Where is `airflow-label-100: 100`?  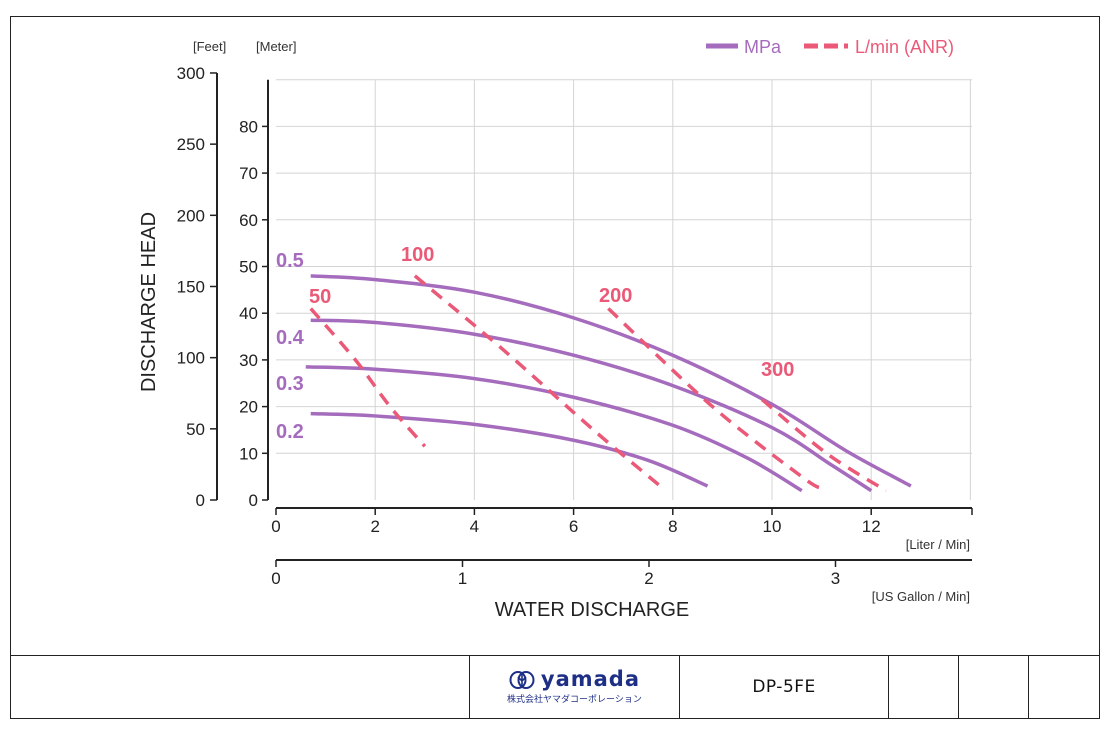
airflow-label-100: 100 is located at coordinates (417, 255).